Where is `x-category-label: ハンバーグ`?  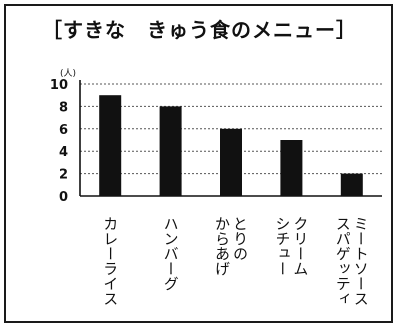 x-category-label: ハンバーグ is located at coordinates (171, 253).